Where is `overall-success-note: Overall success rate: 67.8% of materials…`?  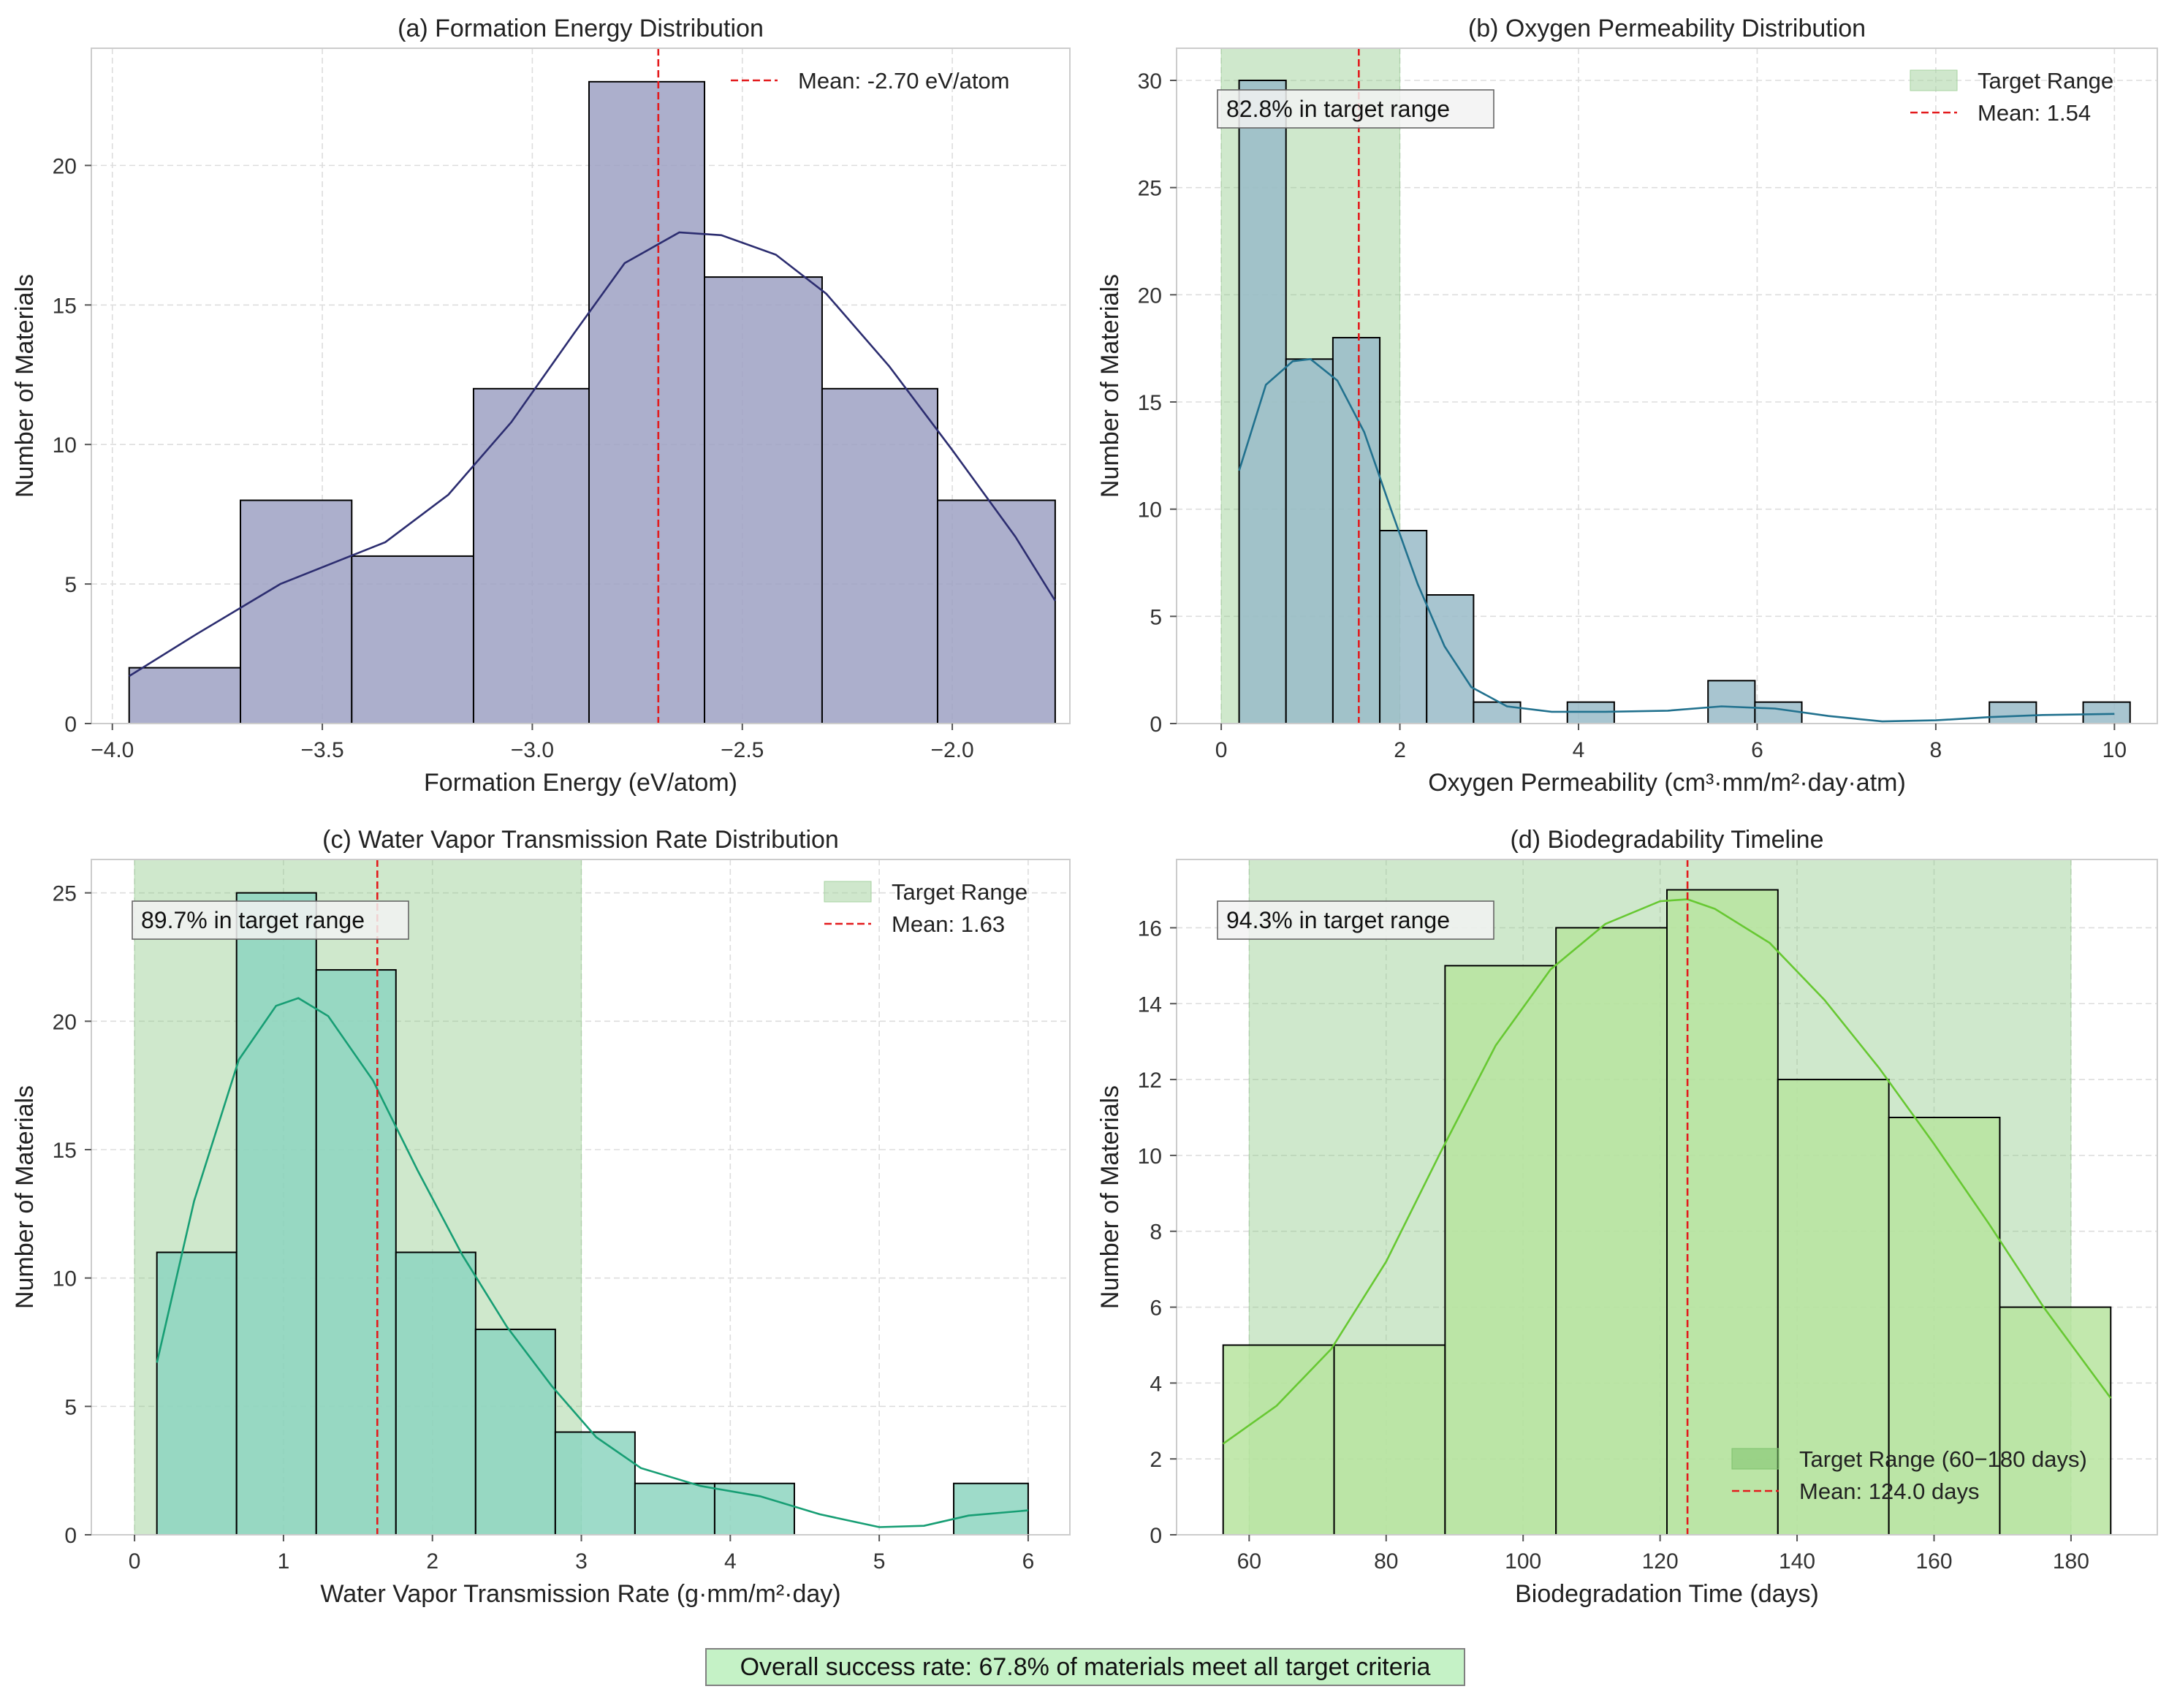 overall-success-note: Overall success rate: 67.8% of materials… is located at coordinates (1085, 1667).